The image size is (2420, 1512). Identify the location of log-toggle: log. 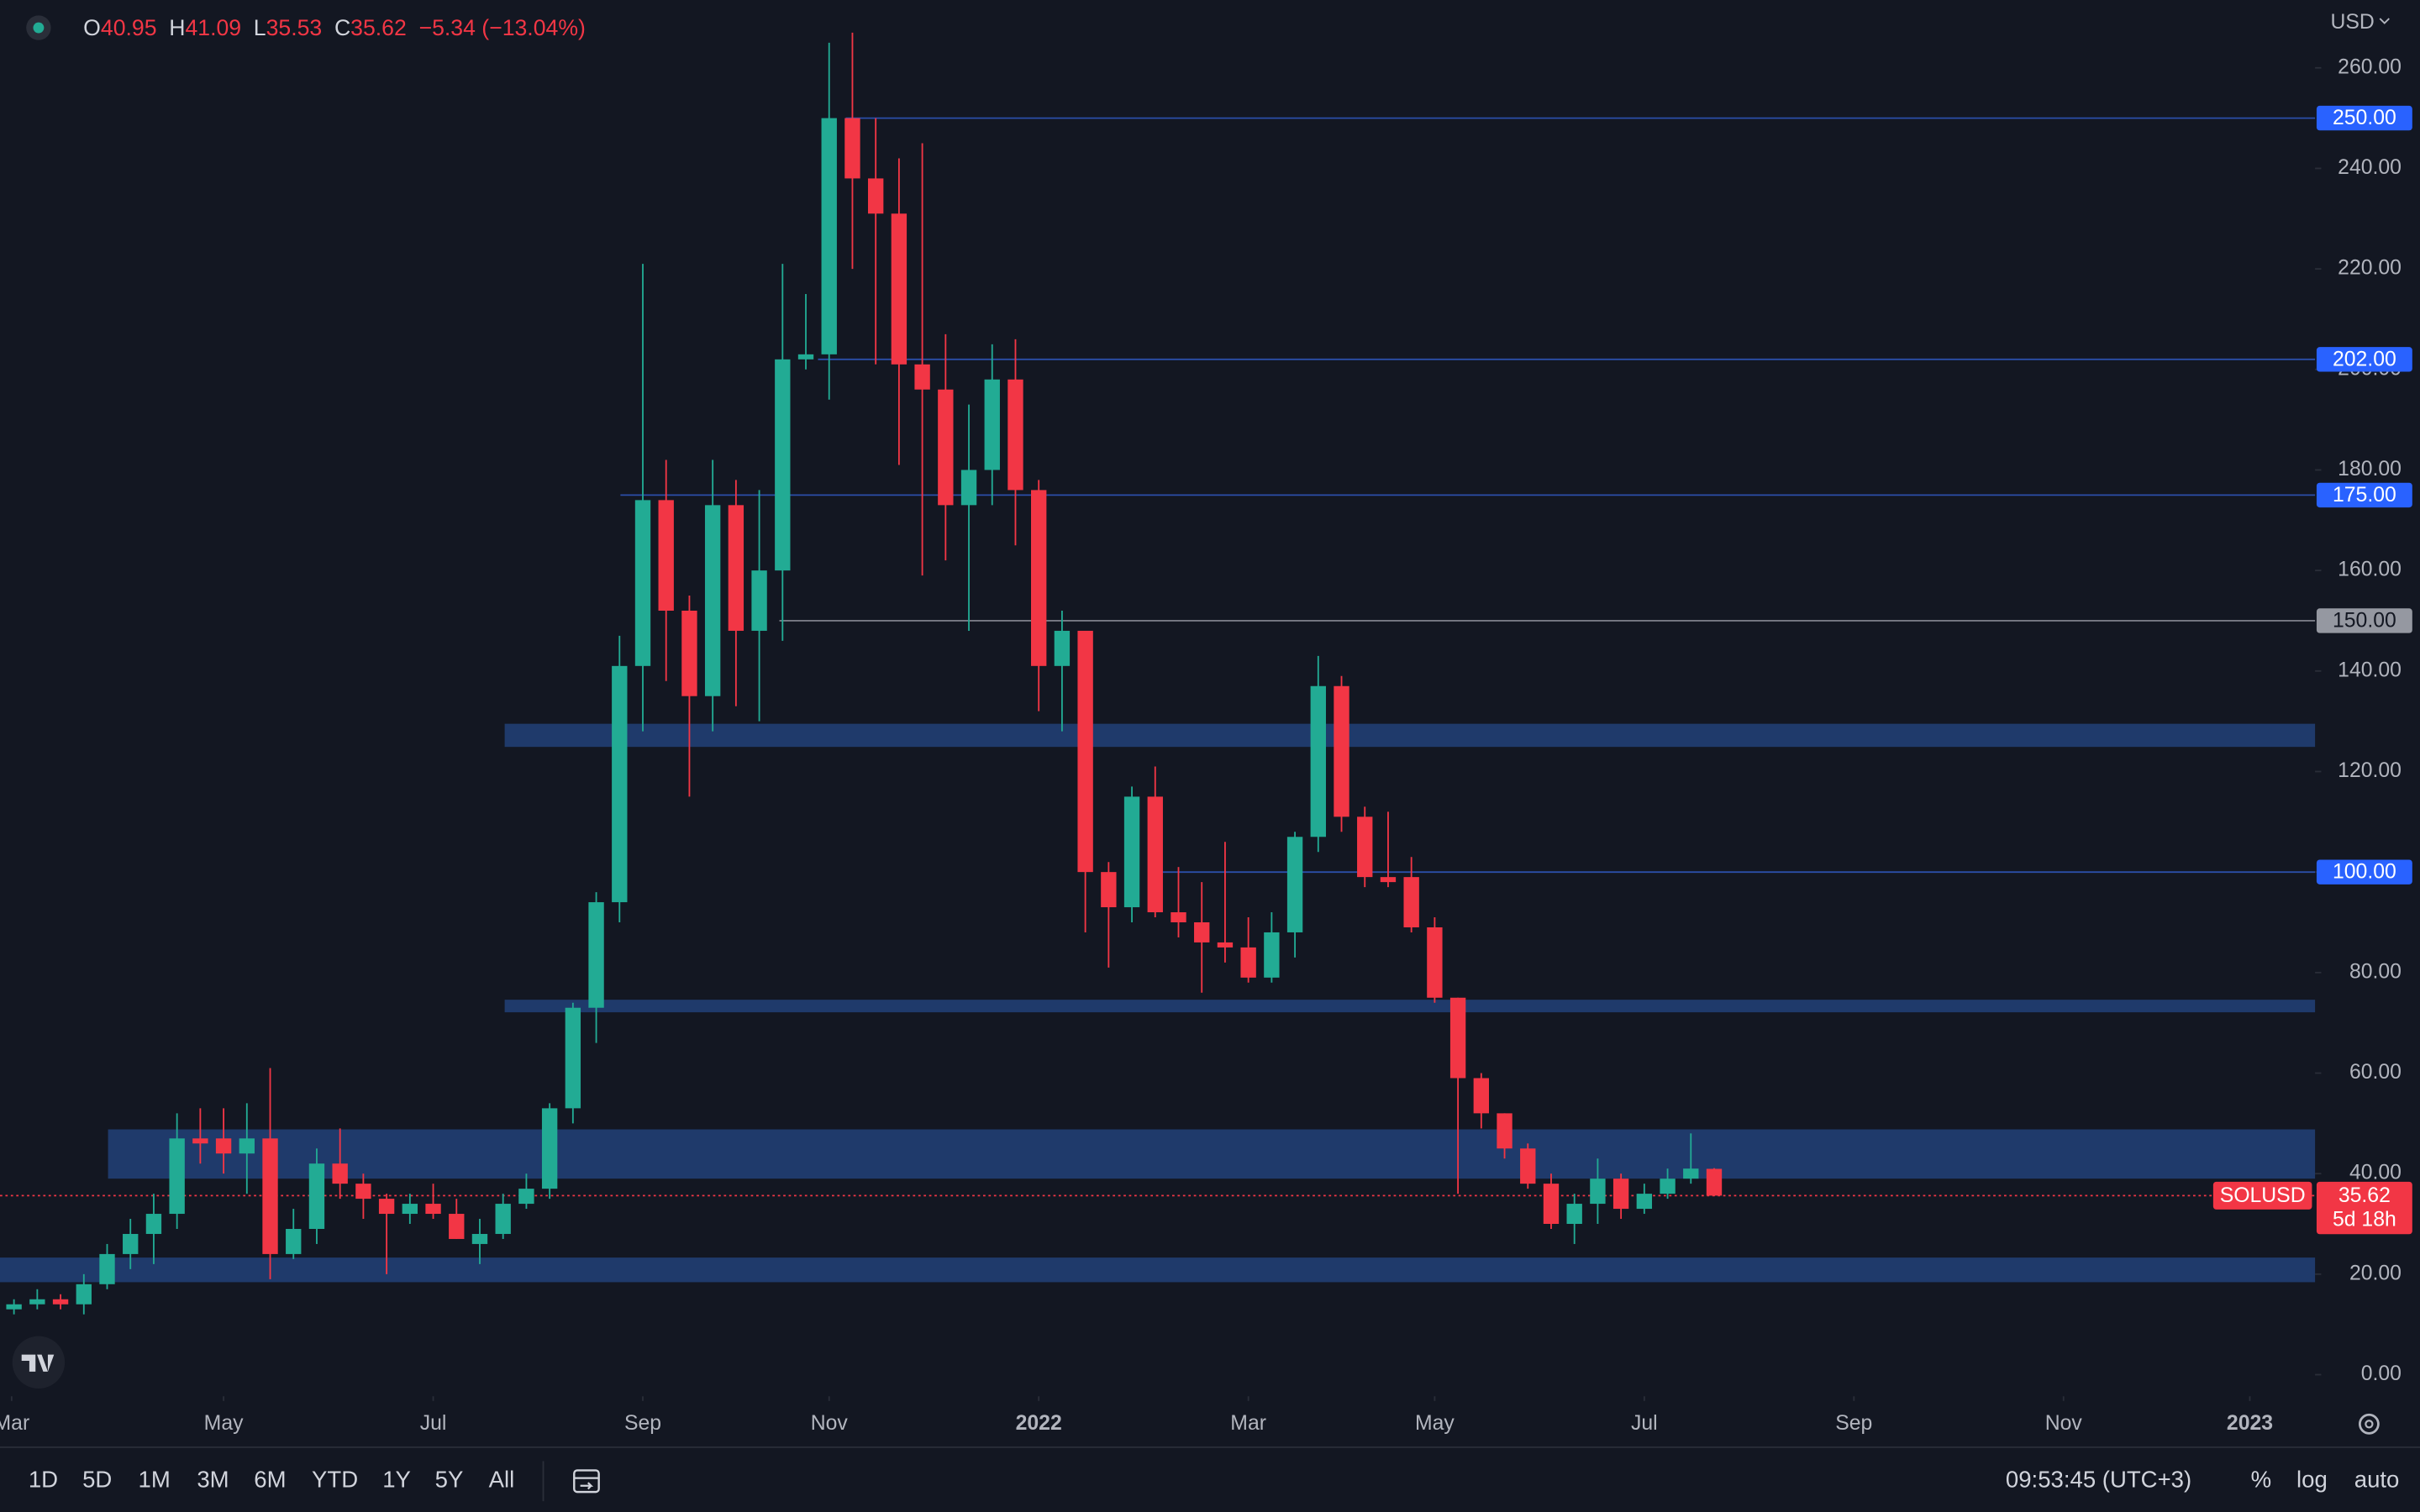
(2312, 1480).